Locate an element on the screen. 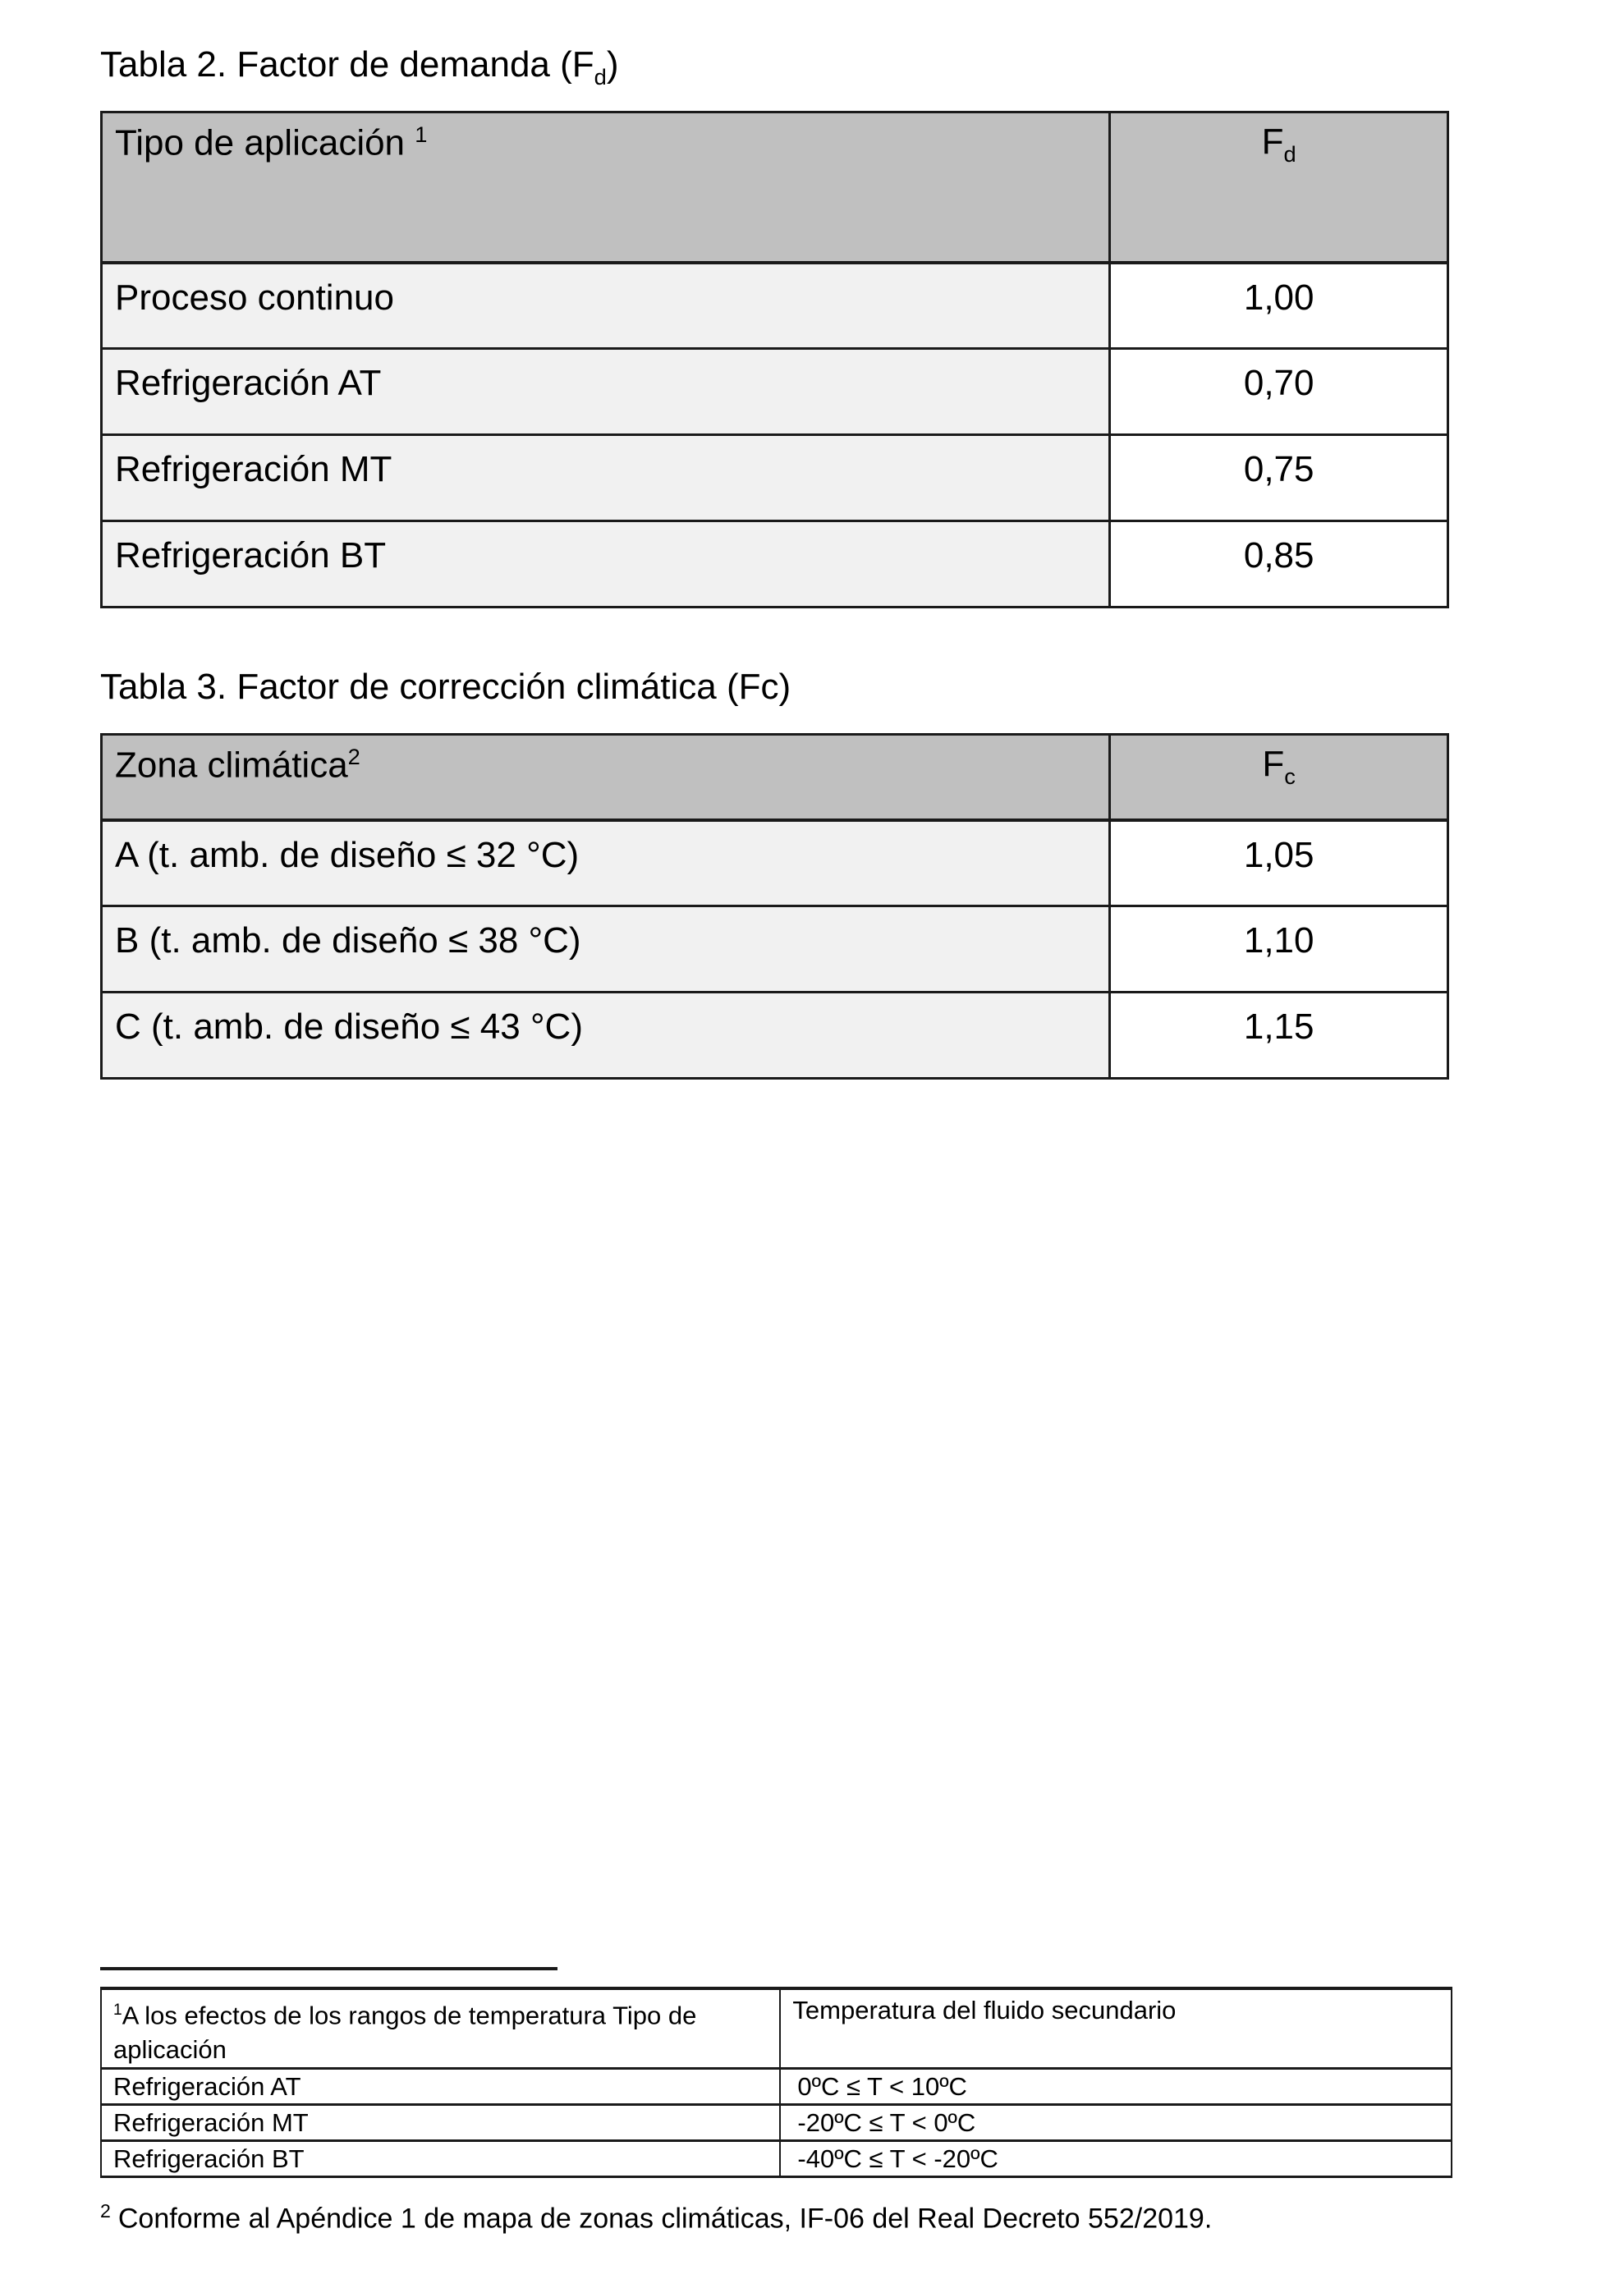  table2-header-row: Tipo de aplicación 1 Fd is located at coordinates (774, 187).